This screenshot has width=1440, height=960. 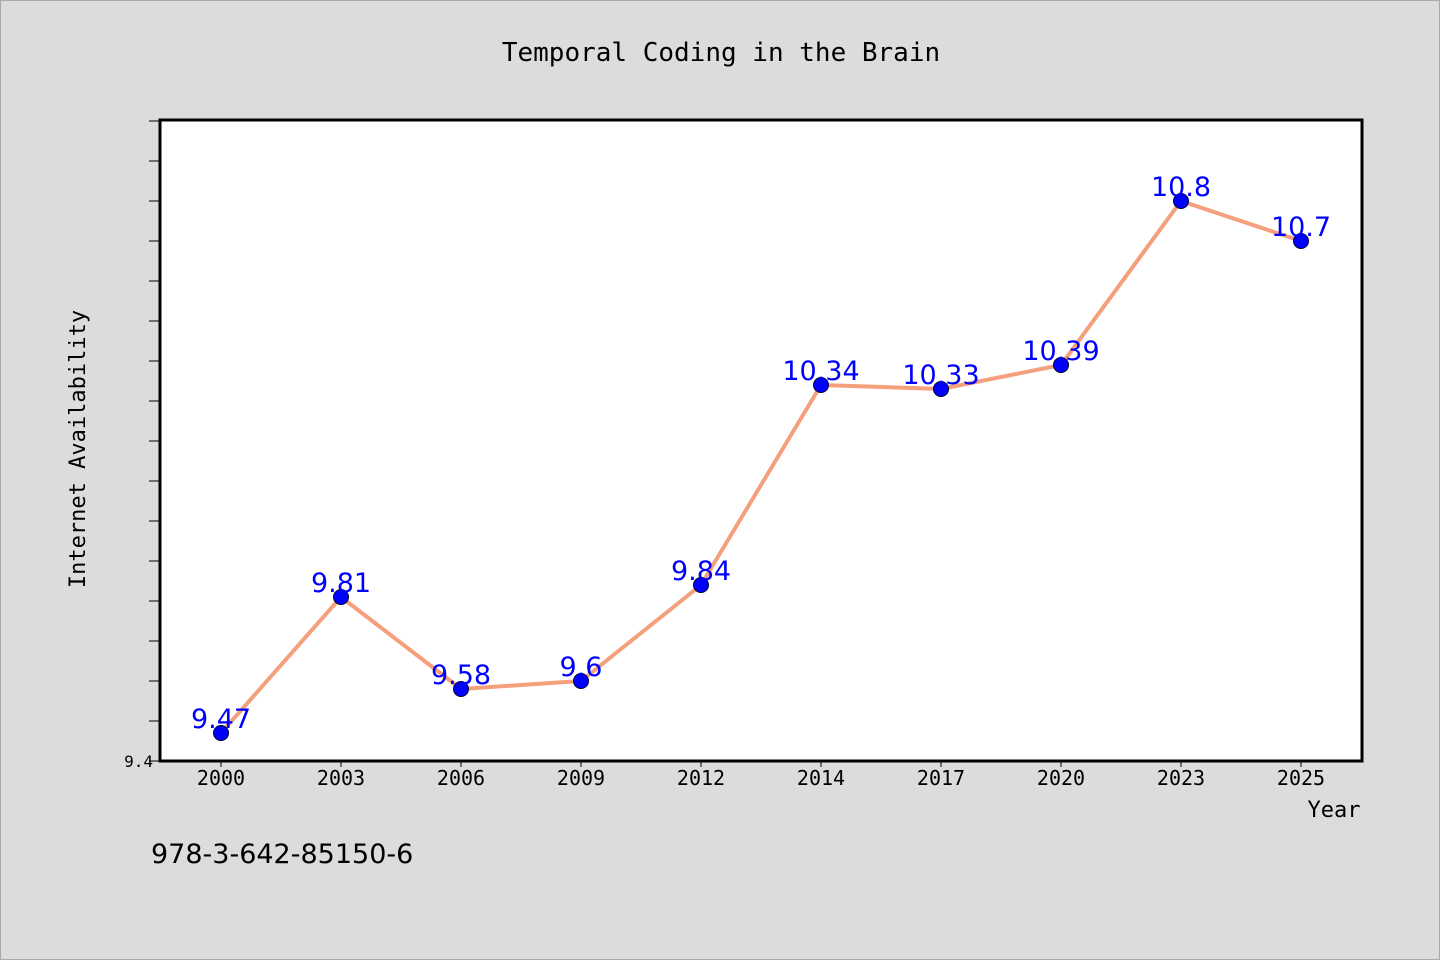 What do you see at coordinates (761, 775) in the screenshot?
I see `x-axis-ticks: 2000 2003 2006 2009 2012 2014 2017 2020 2023 2025` at bounding box center [761, 775].